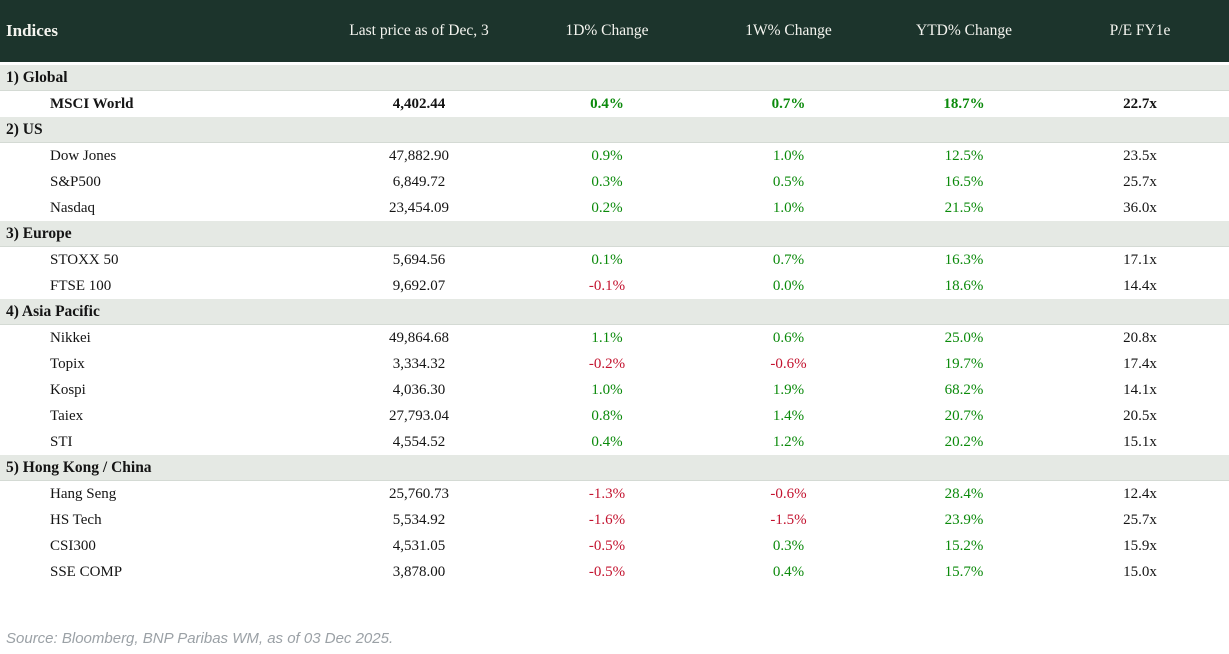 This screenshot has width=1229, height=654. What do you see at coordinates (788, 545) in the screenshot?
I see `change-1w: 0.3%` at bounding box center [788, 545].